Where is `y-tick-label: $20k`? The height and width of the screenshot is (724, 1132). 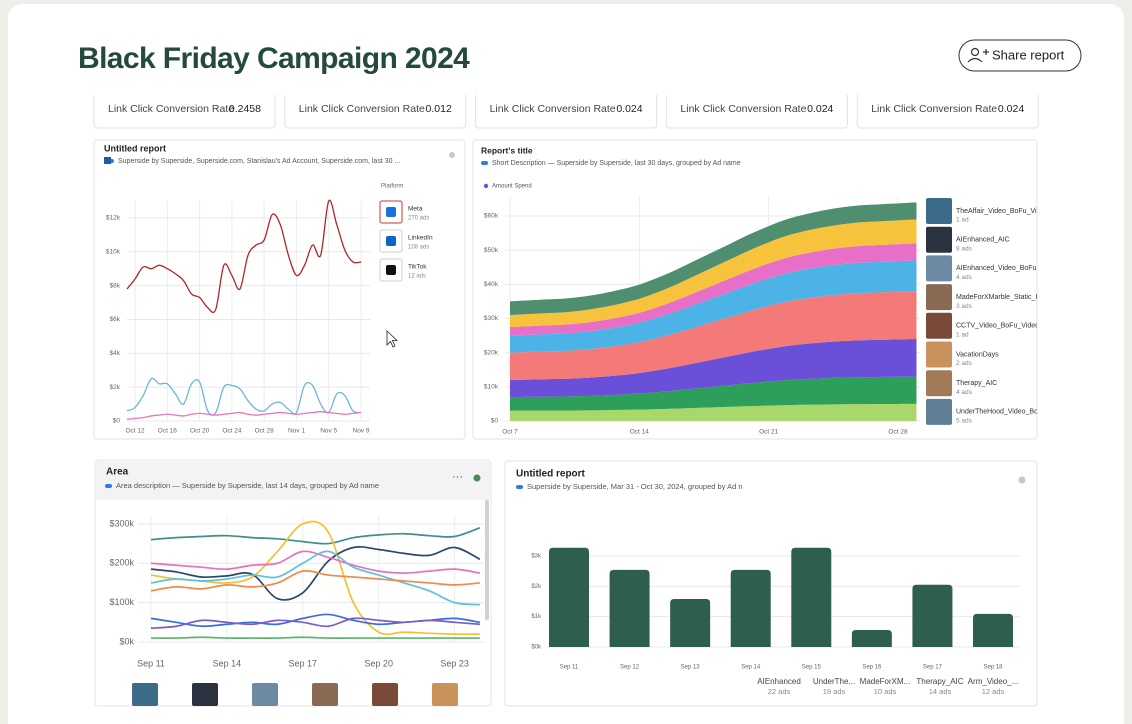
y-tick-label: $20k is located at coordinates (491, 352).